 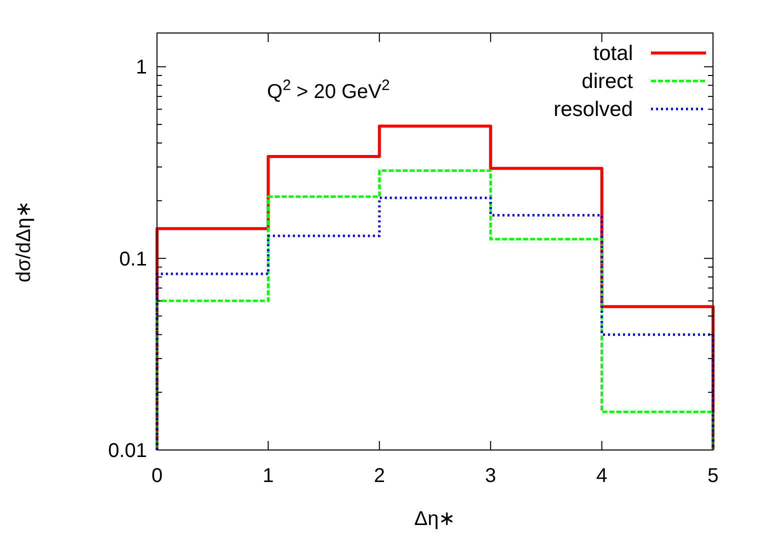 What do you see at coordinates (435, 519) in the screenshot?
I see `x-axis-title: Δη∗` at bounding box center [435, 519].